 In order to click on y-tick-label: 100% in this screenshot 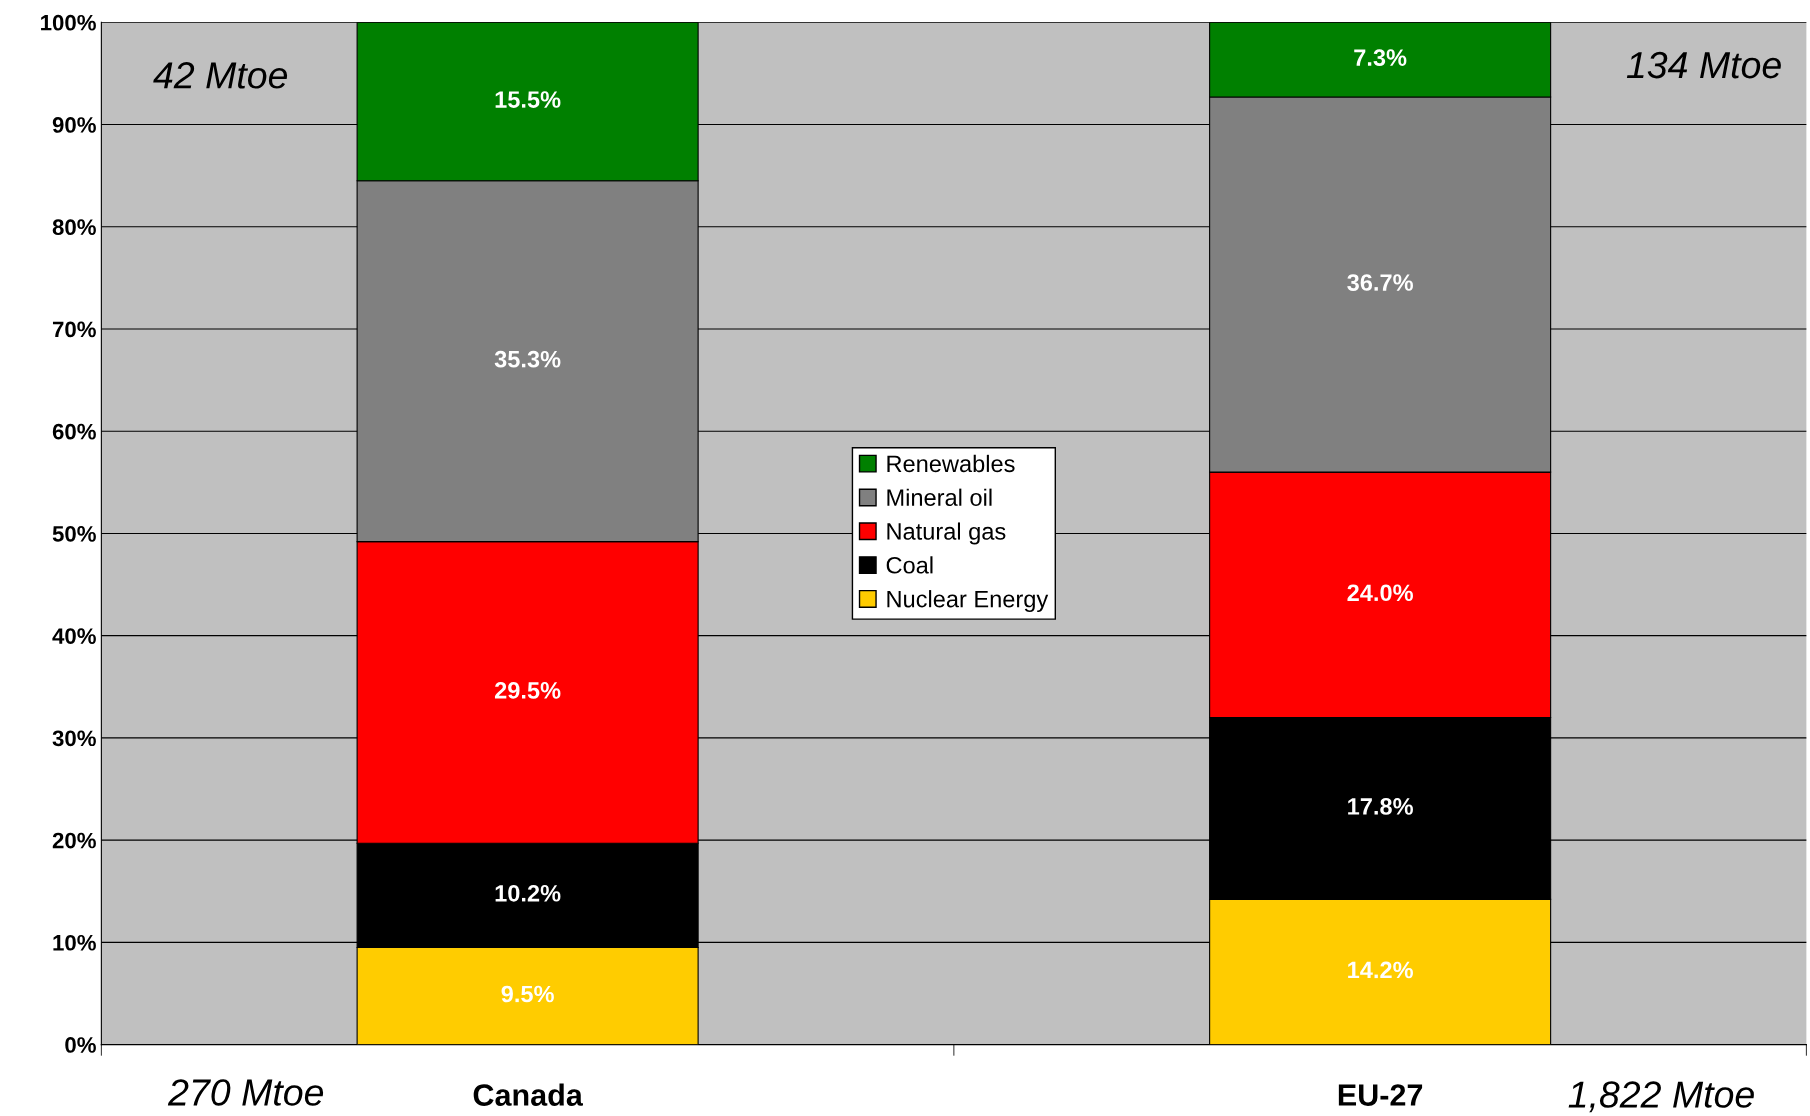, I will do `click(68, 22)`.